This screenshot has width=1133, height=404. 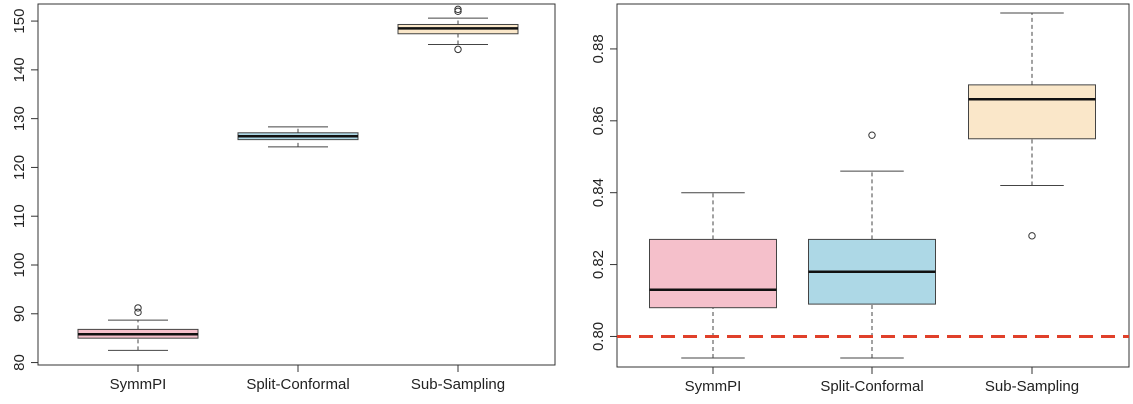 What do you see at coordinates (713, 273) in the screenshot?
I see `box-symmpi` at bounding box center [713, 273].